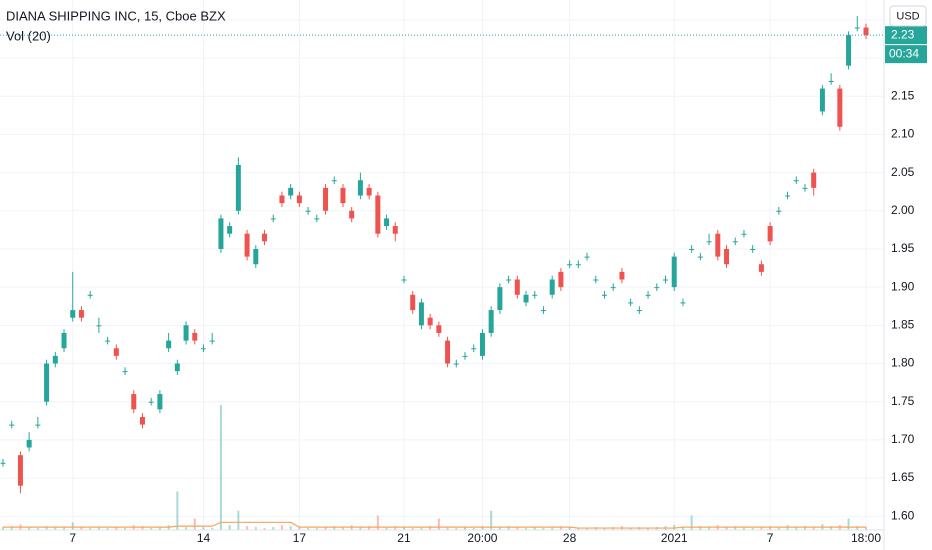  What do you see at coordinates (903, 248) in the screenshot?
I see `y-tick-label: 1.95` at bounding box center [903, 248].